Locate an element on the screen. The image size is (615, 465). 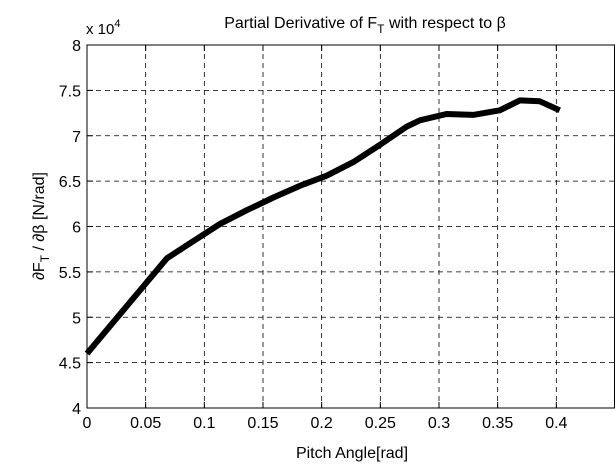
x-tick-label: 0.05 is located at coordinates (145, 423).